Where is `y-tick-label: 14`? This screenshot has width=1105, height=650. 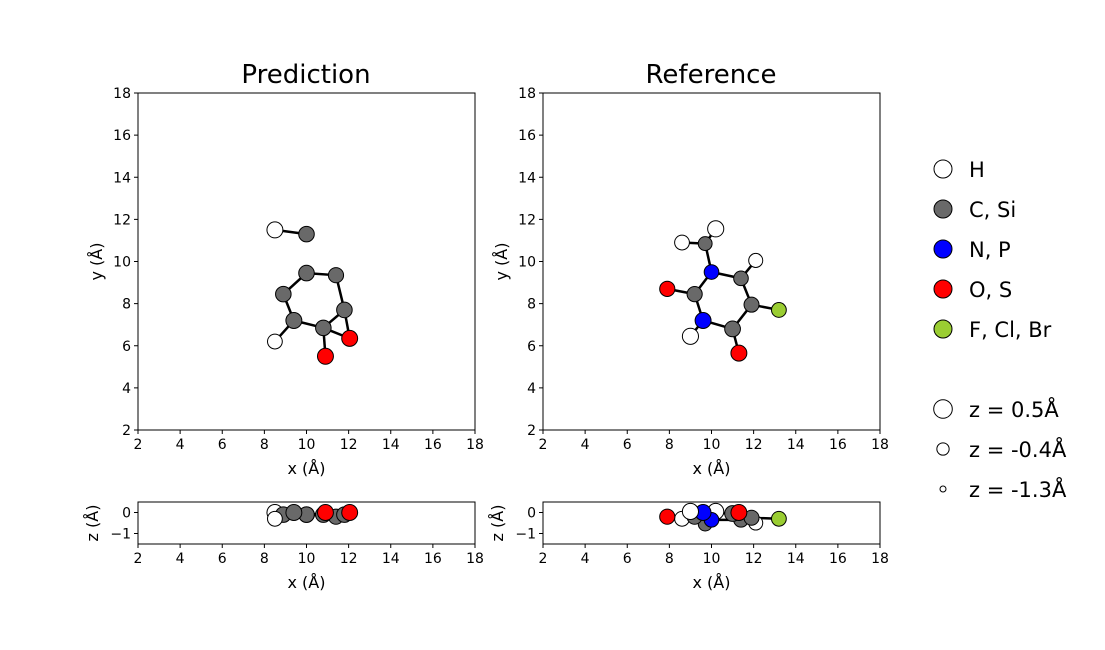 y-tick-label: 14 is located at coordinates (122, 178).